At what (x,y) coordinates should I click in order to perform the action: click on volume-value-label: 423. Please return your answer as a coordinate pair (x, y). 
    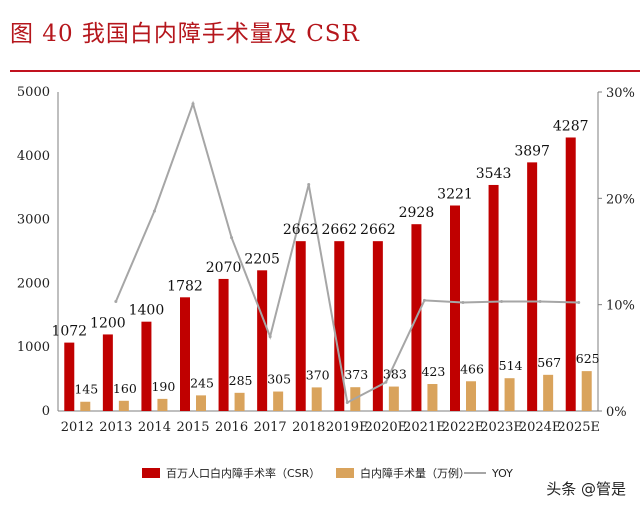
    Looking at the image, I should click on (433, 371).